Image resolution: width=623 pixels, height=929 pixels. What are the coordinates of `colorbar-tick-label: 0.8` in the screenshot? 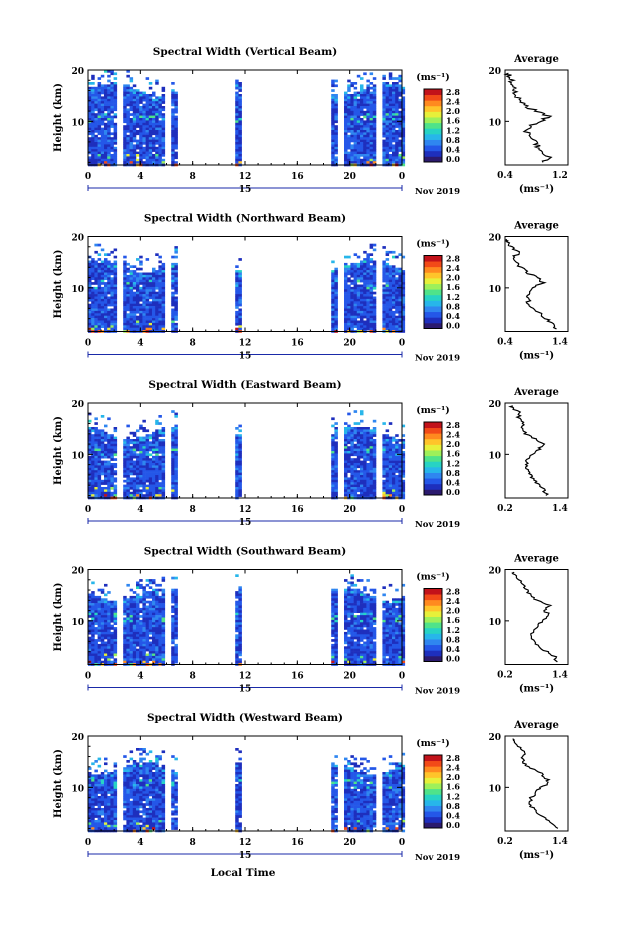 It's located at (453, 473).